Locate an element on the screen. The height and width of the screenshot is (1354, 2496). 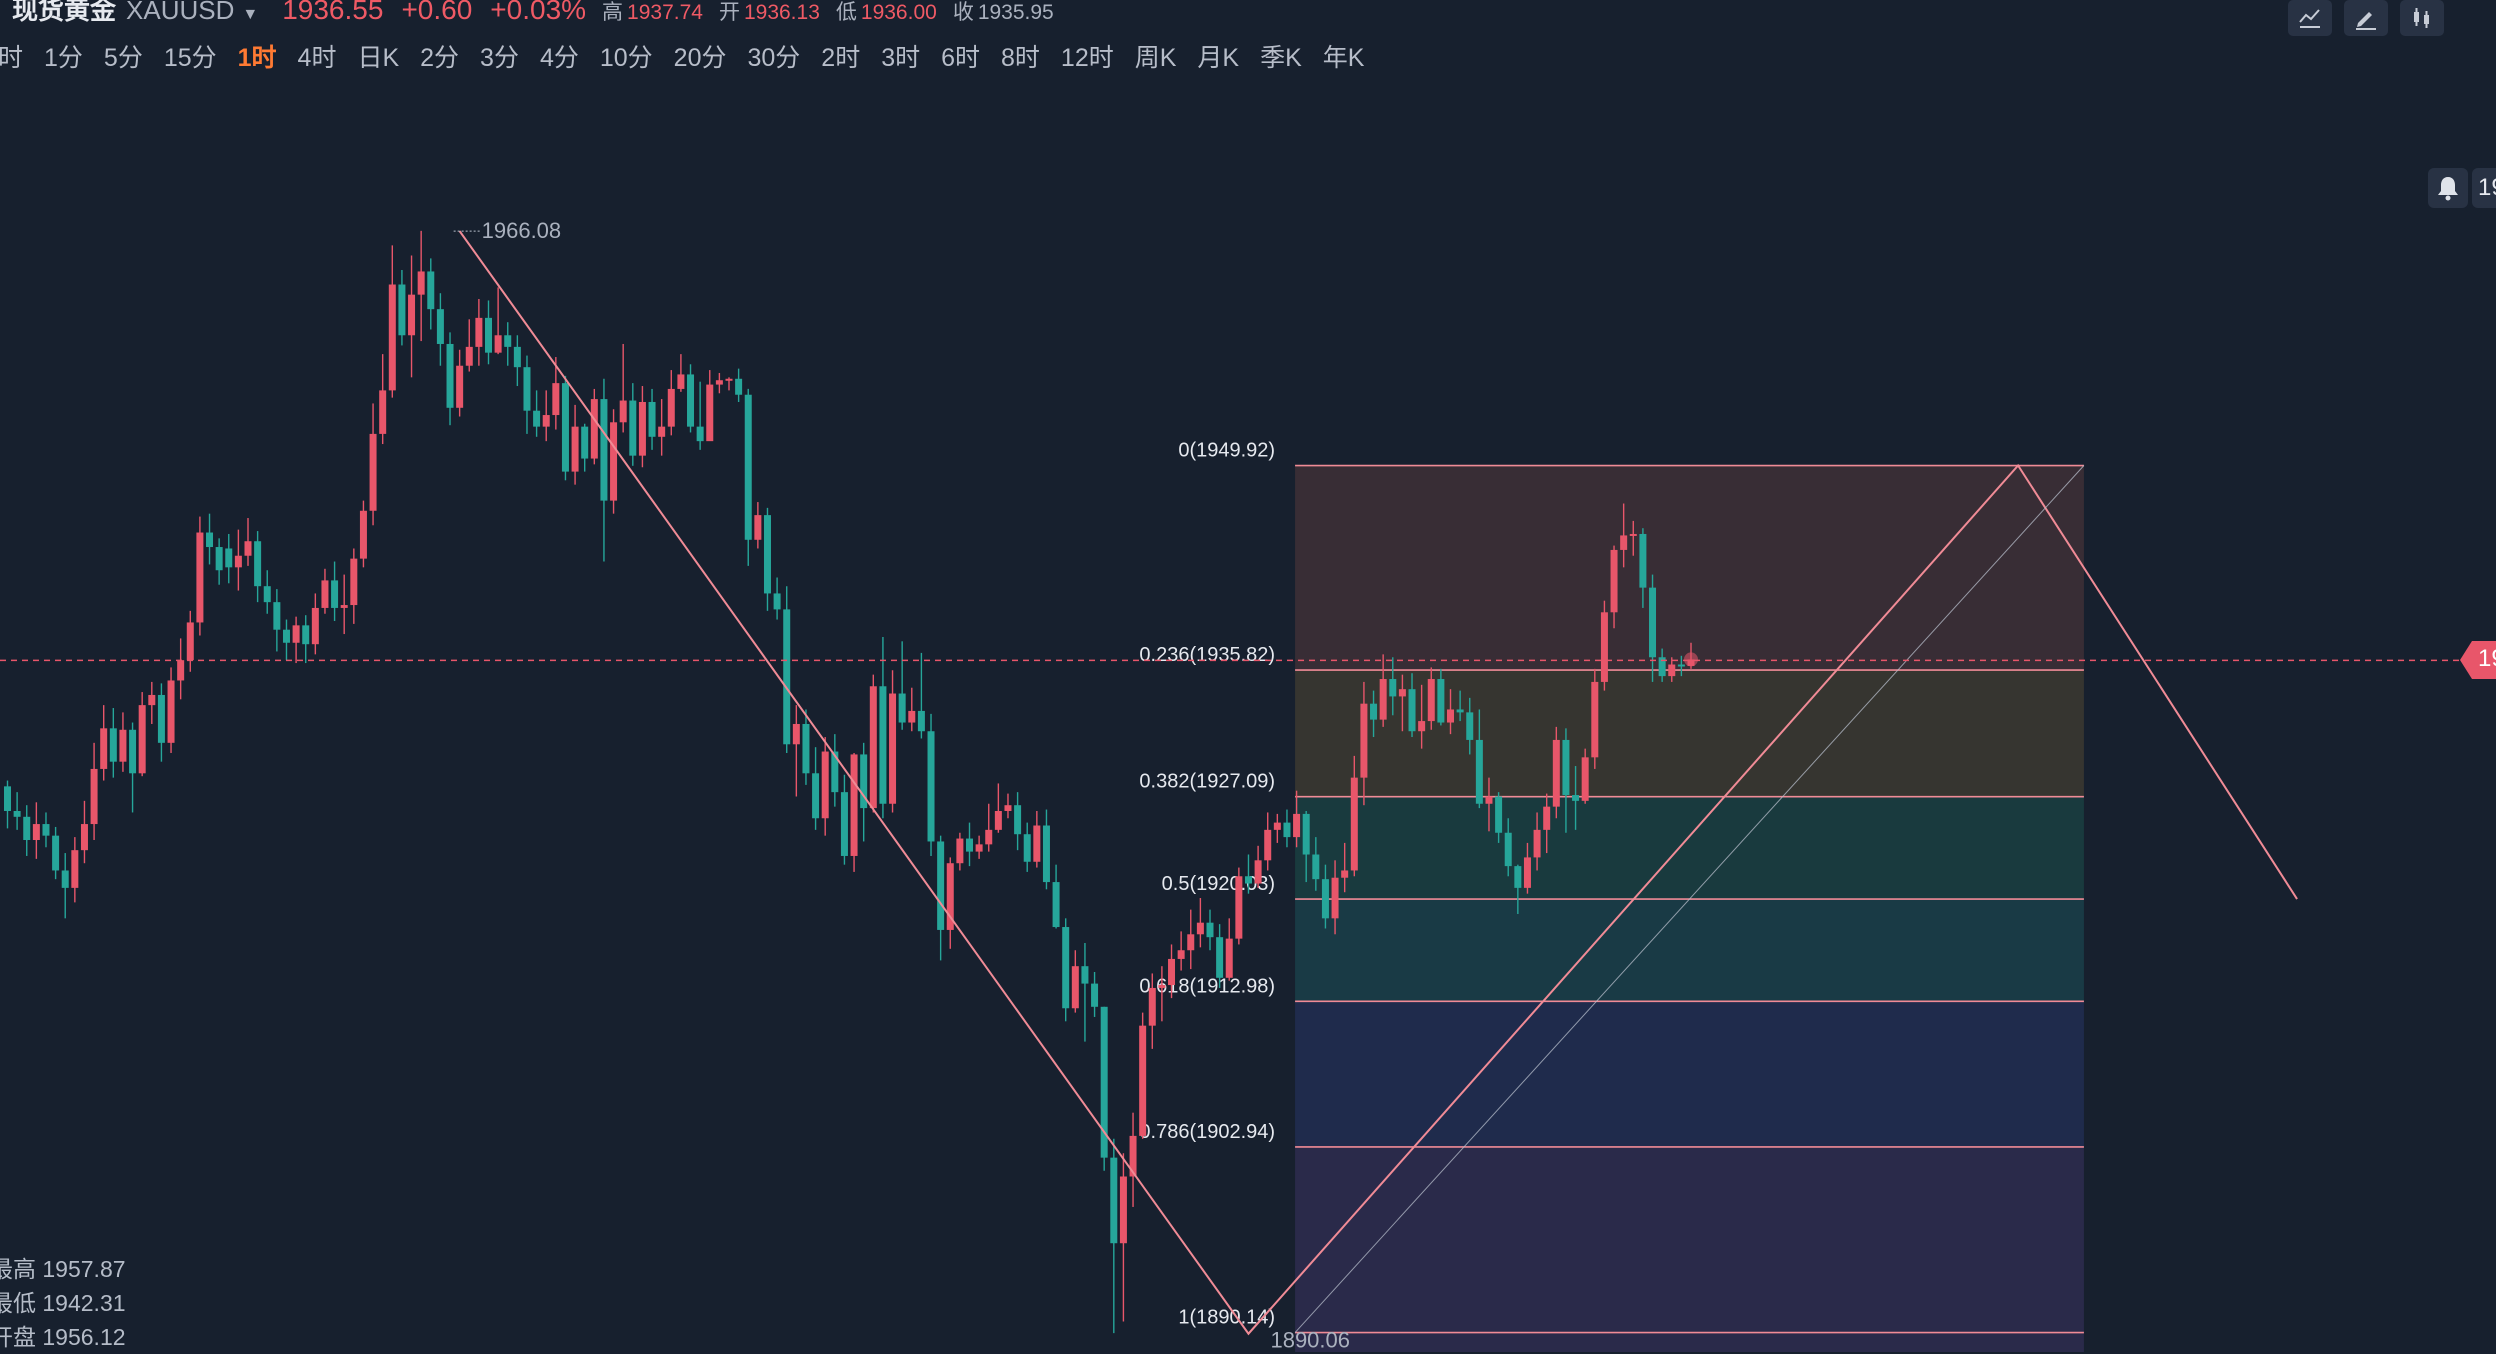
timeframe-tab: 3分 is located at coordinates (499, 58).